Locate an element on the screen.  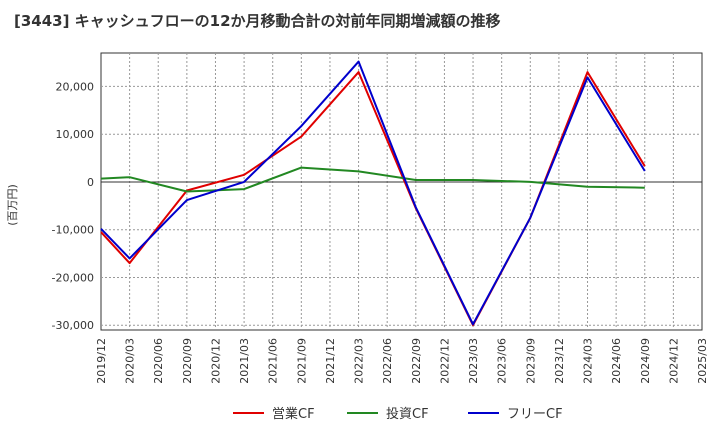
legend-label-投資CF: 投資CF is located at coordinates (407, 414).